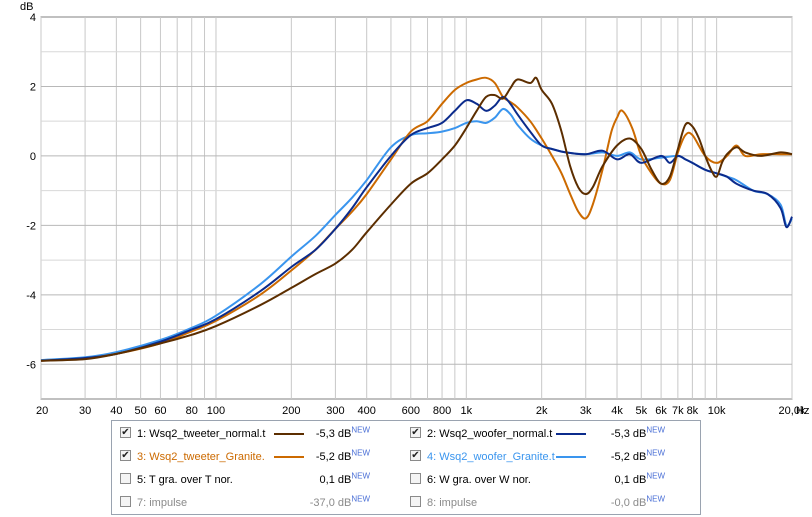 Image resolution: width=812 pixels, height=517 pixels. What do you see at coordinates (291, 411) in the screenshot?
I see `x-tick-label: 200` at bounding box center [291, 411].